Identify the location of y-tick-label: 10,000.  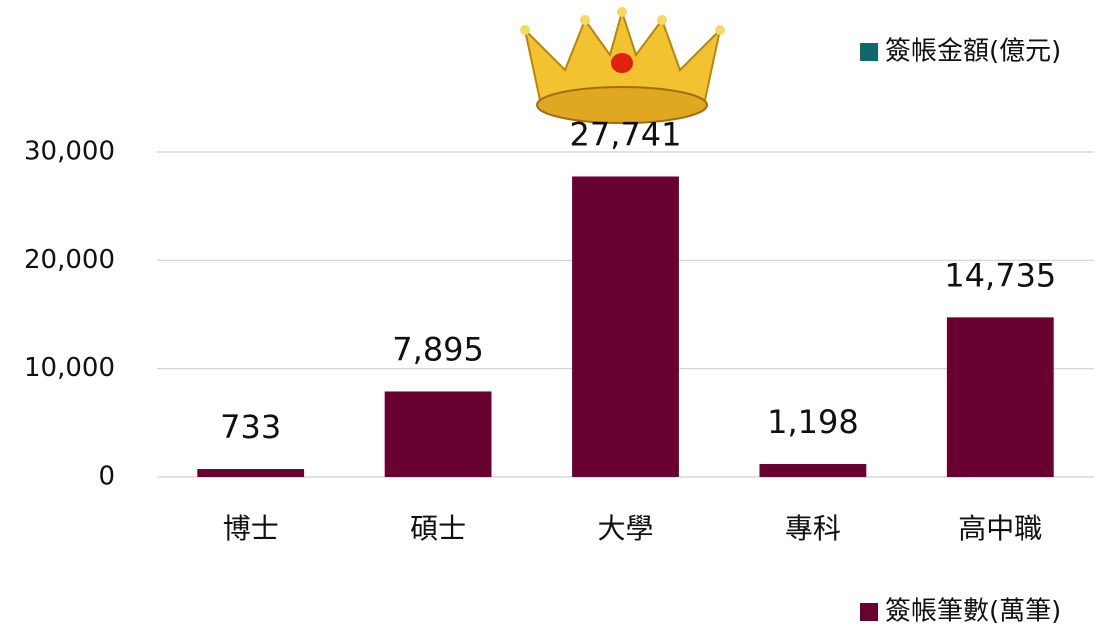
(69, 368).